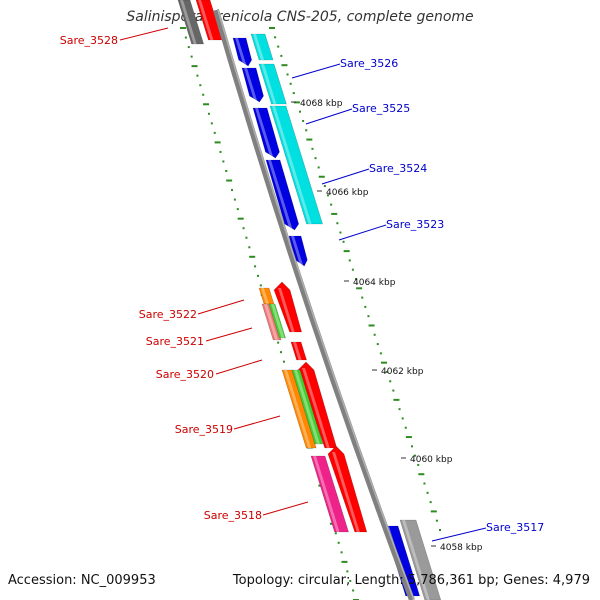 Image resolution: width=600 pixels, height=600 pixels. I want to click on gene-label-sare-3522: Sare_3522, so click(168, 314).